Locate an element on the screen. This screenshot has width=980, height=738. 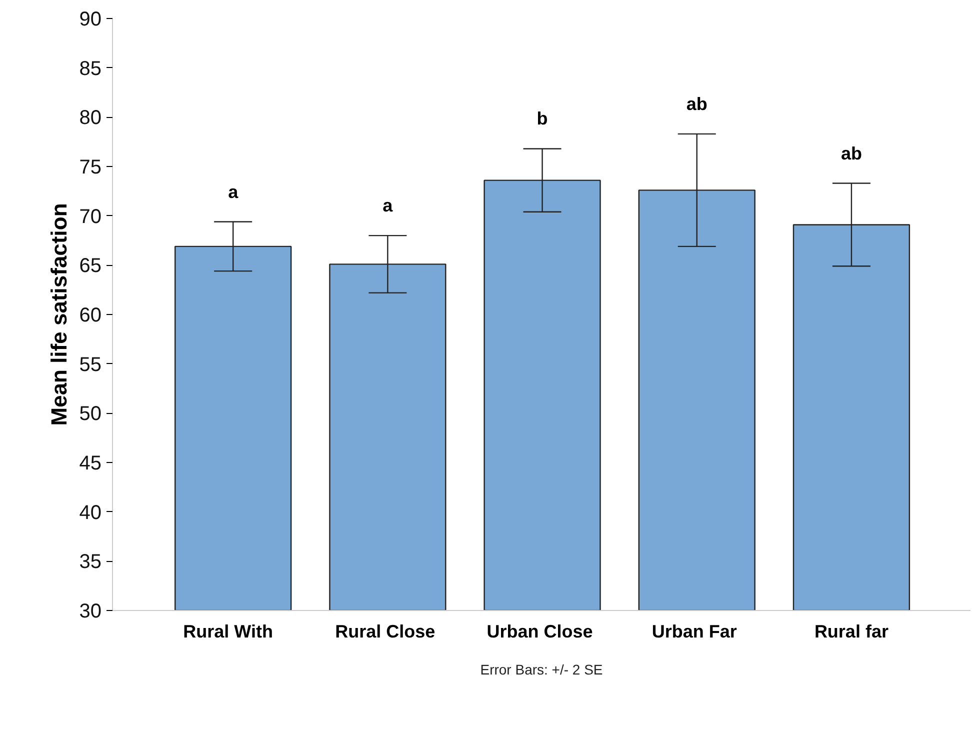
y-tick-label: 70 is located at coordinates (90, 217).